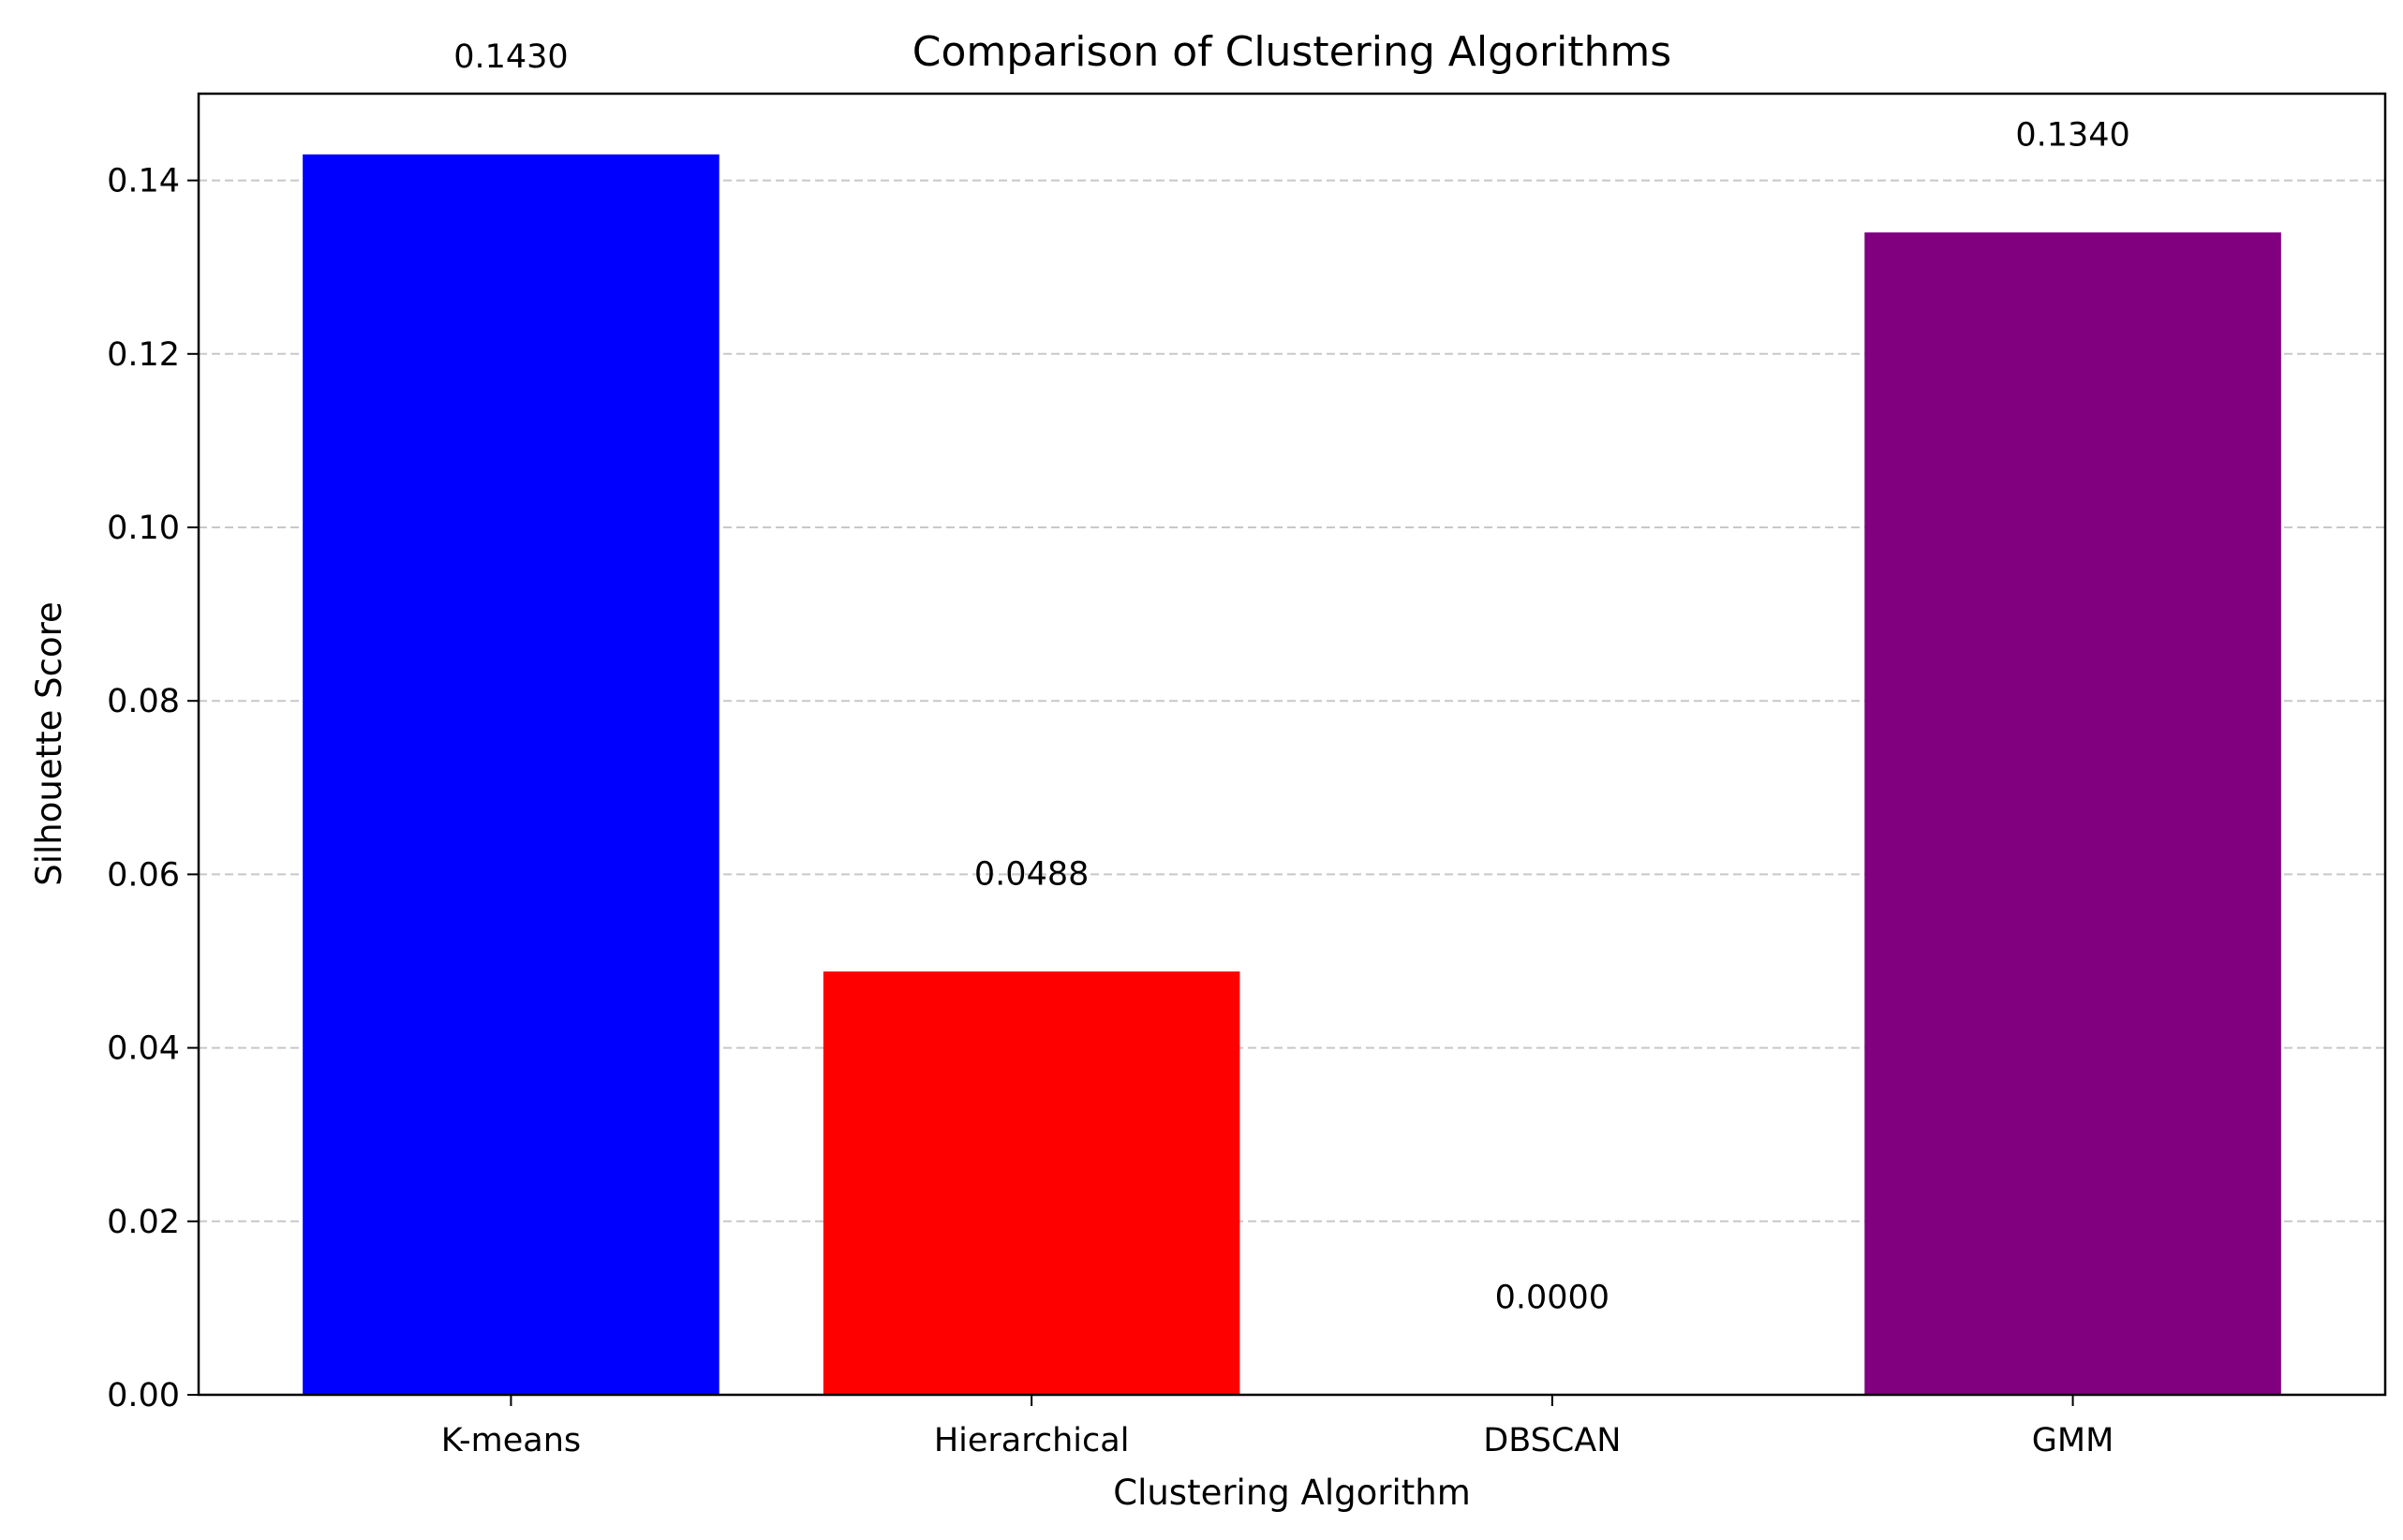  What do you see at coordinates (143, 701) in the screenshot?
I see `y-tick-label: 0.08` at bounding box center [143, 701].